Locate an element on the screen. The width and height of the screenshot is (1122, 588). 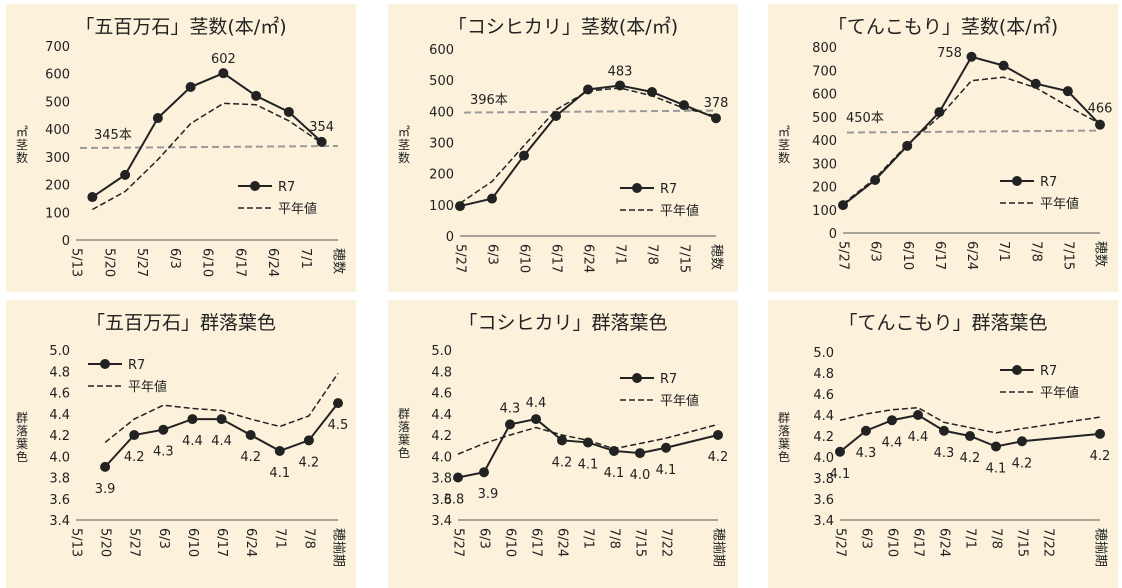
y-tick-label: 5.0 is located at coordinates (59, 351).